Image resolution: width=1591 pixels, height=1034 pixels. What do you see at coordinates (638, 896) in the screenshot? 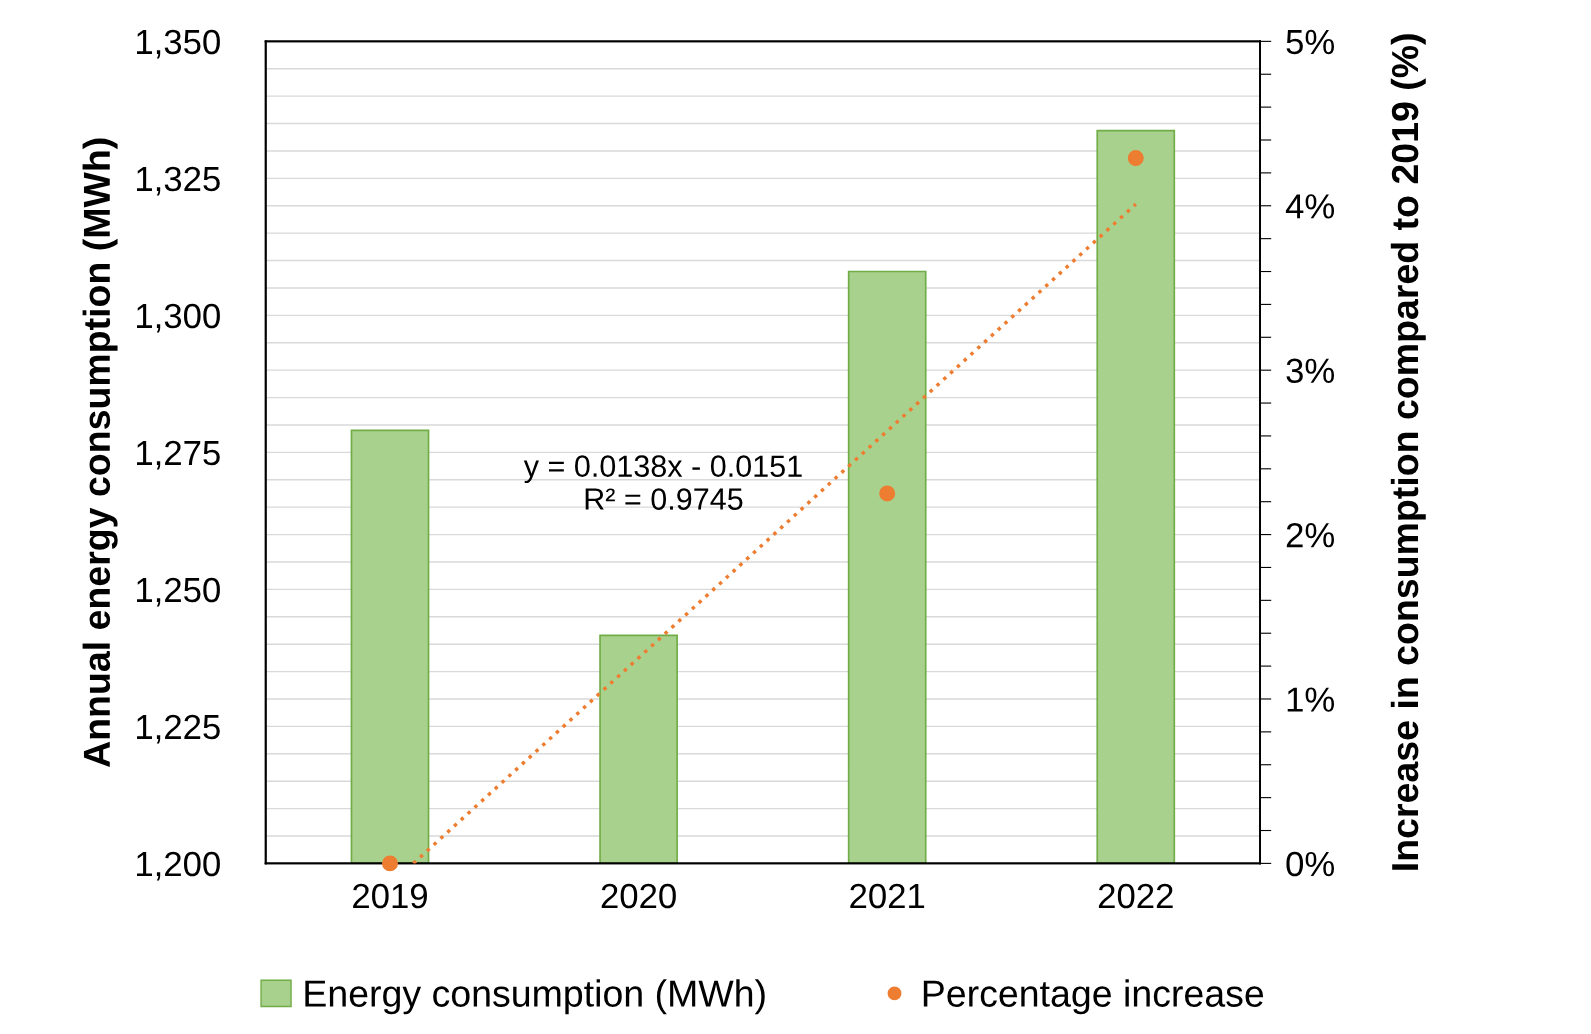
I see `x-tick-label: 2020` at bounding box center [638, 896].